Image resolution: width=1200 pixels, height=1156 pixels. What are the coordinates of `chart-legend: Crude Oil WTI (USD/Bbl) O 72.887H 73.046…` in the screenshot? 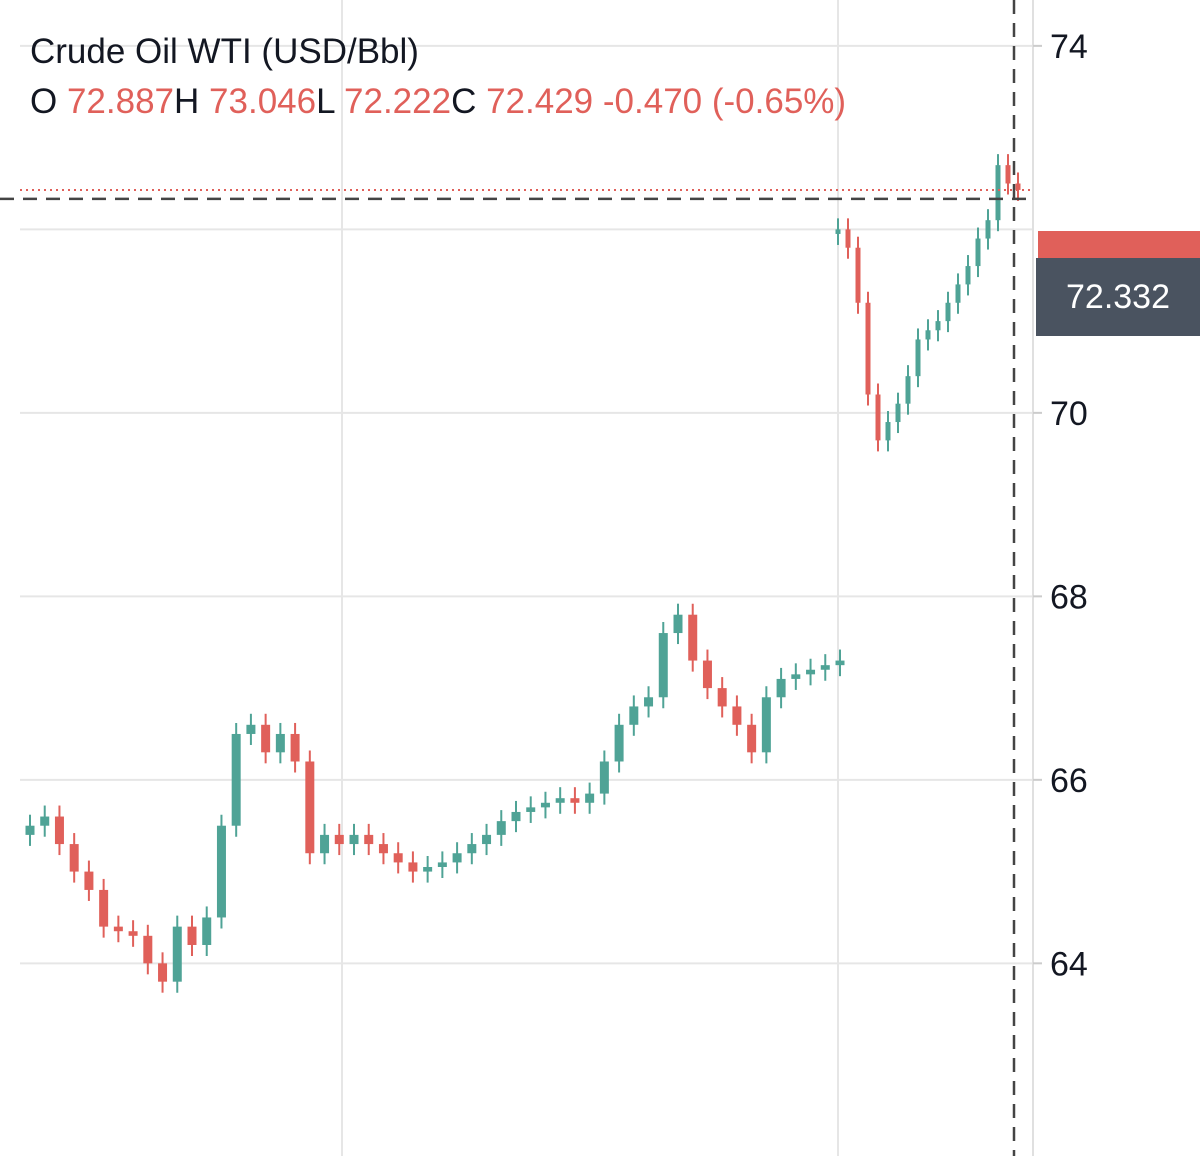 It's located at (438, 77).